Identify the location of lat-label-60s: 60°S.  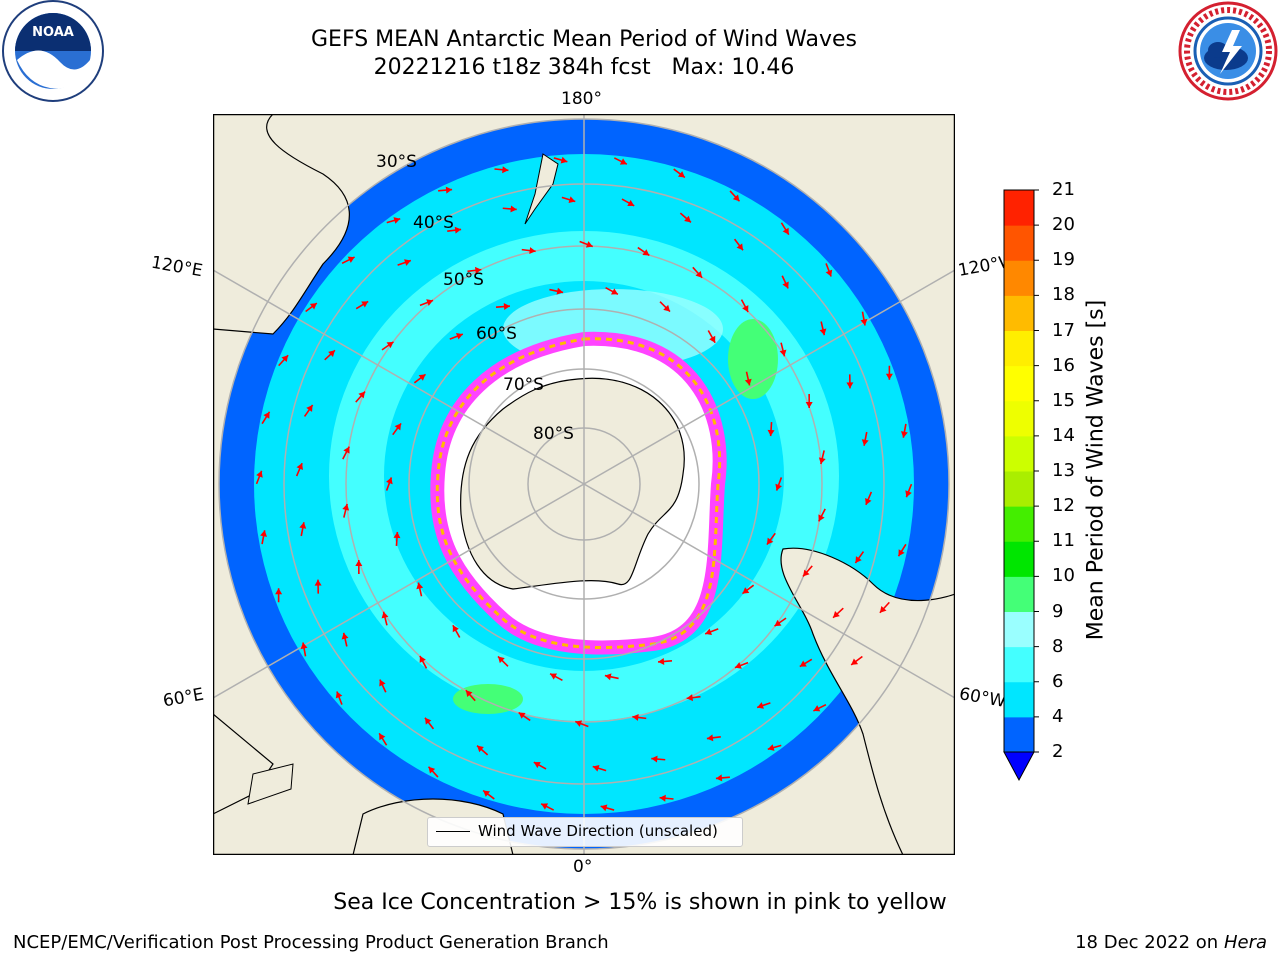
(496, 334).